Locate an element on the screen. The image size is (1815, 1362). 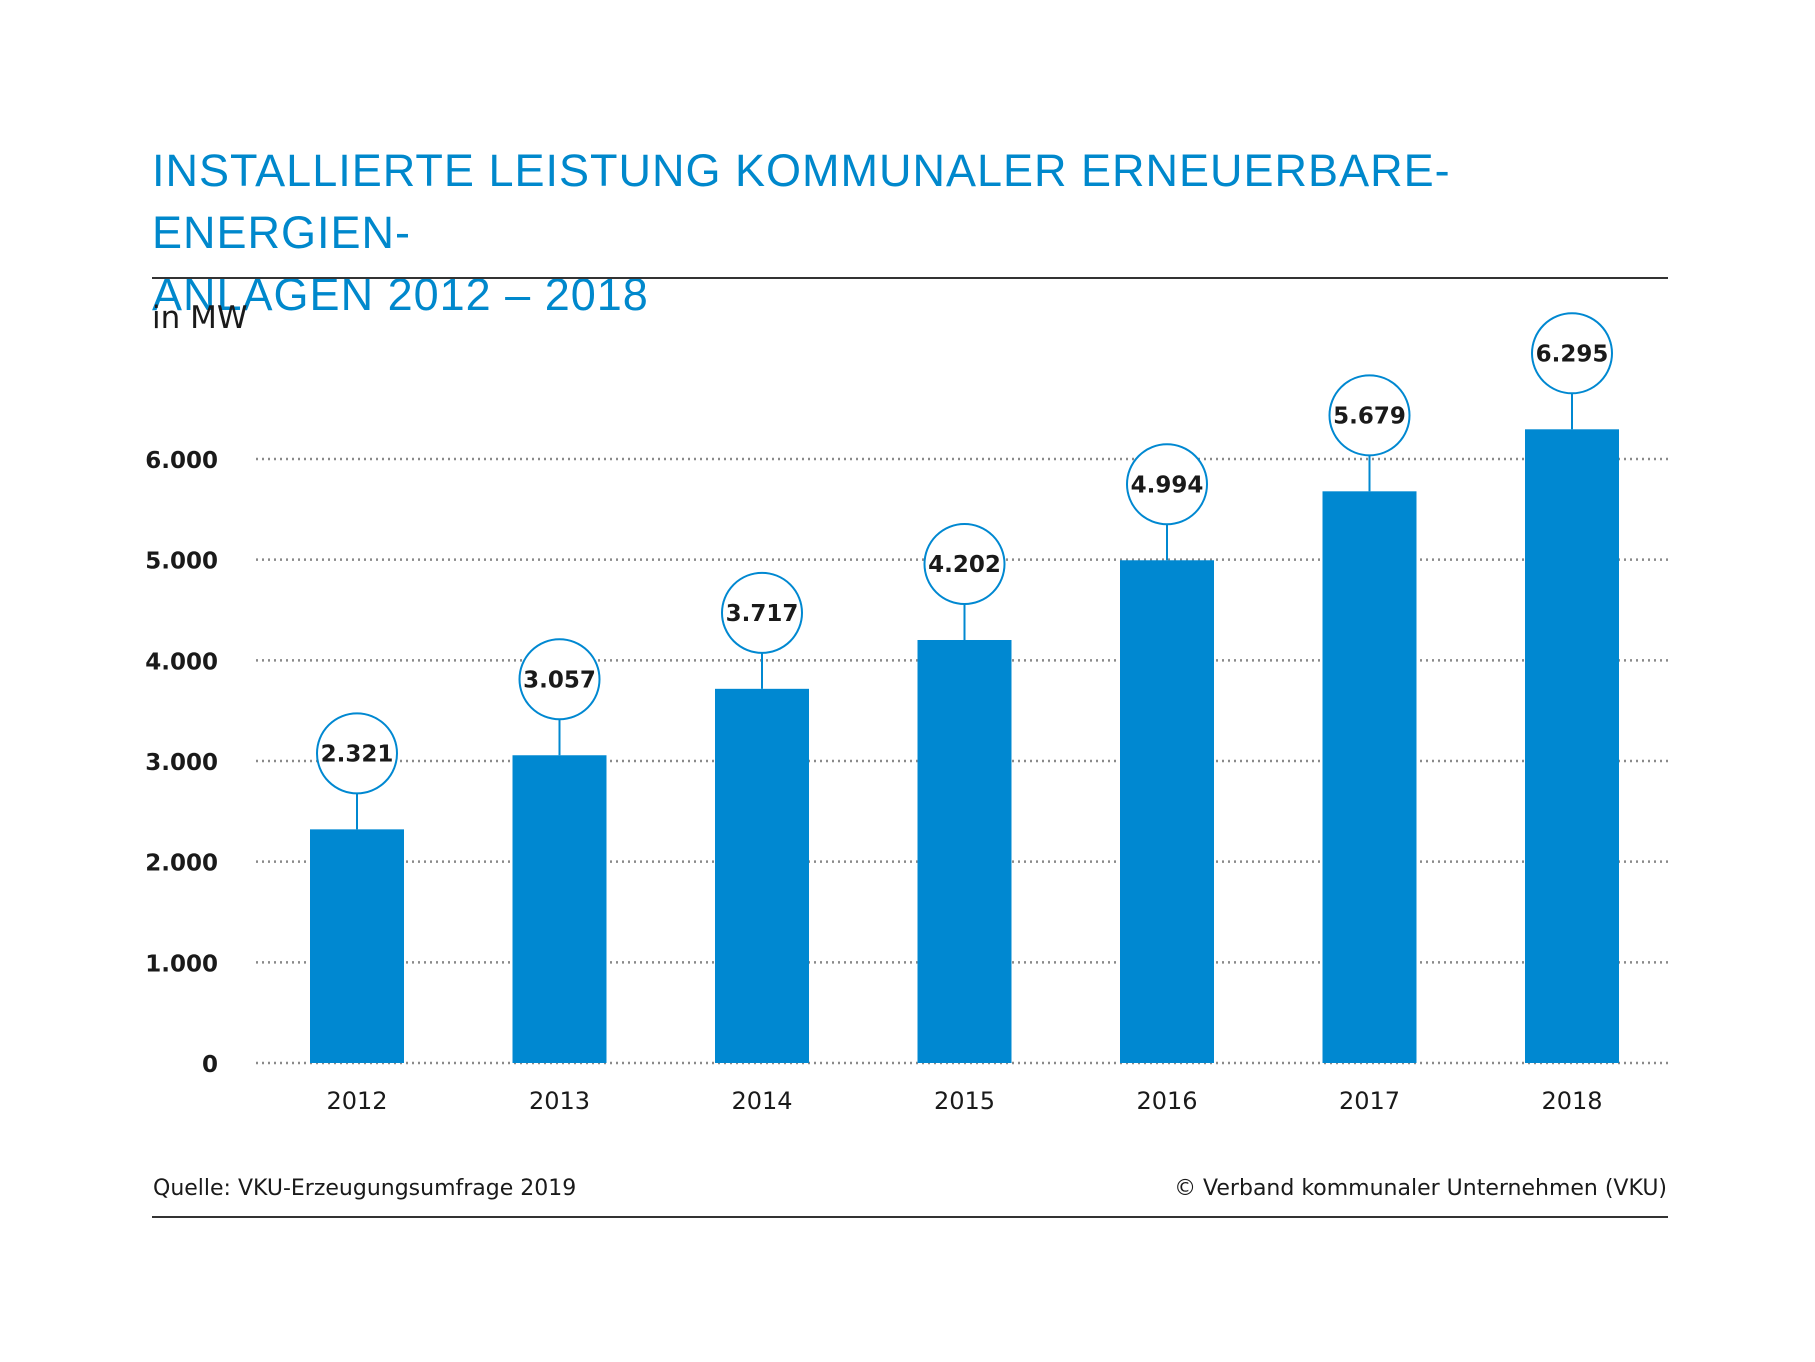
x-tick-label-2015: 2015 is located at coordinates (964, 1101).